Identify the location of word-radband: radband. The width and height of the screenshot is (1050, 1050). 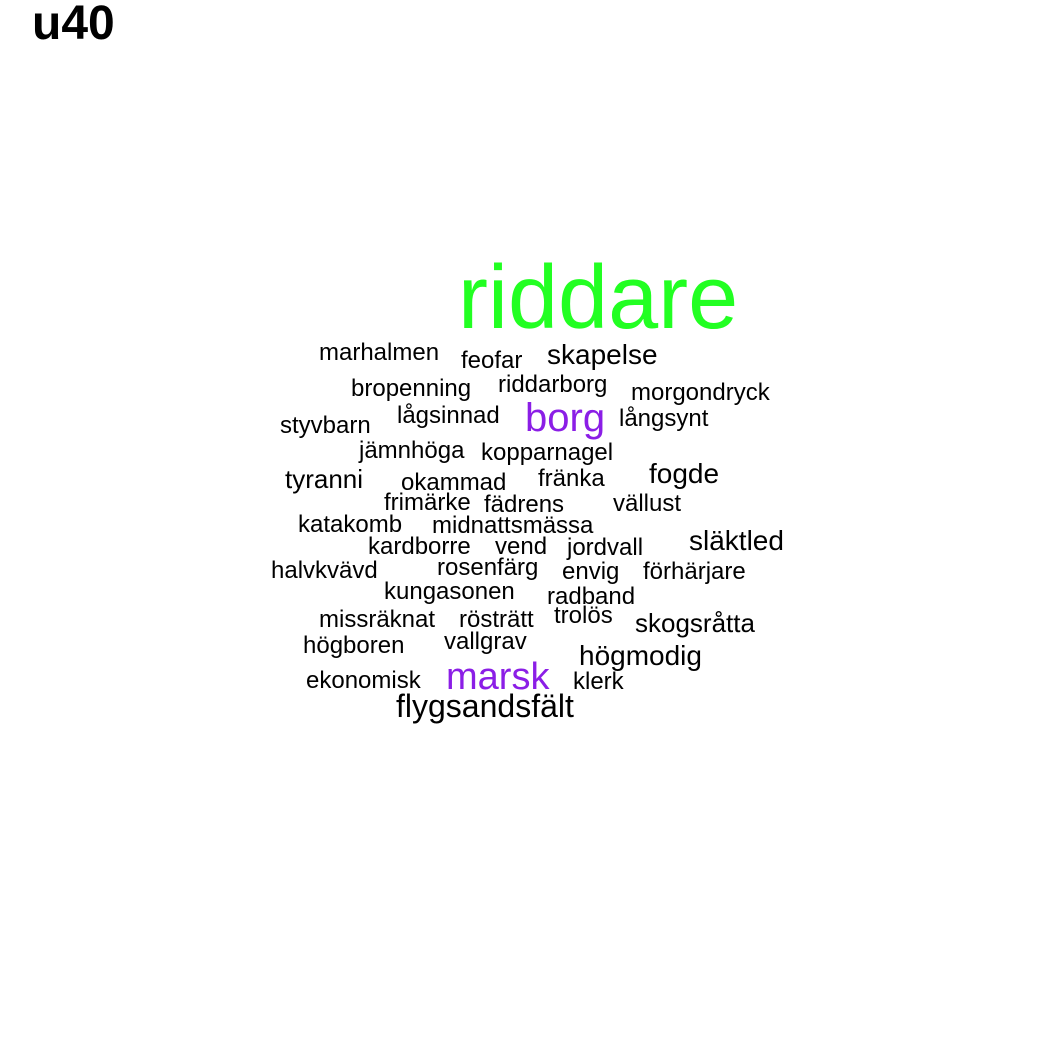
(591, 596).